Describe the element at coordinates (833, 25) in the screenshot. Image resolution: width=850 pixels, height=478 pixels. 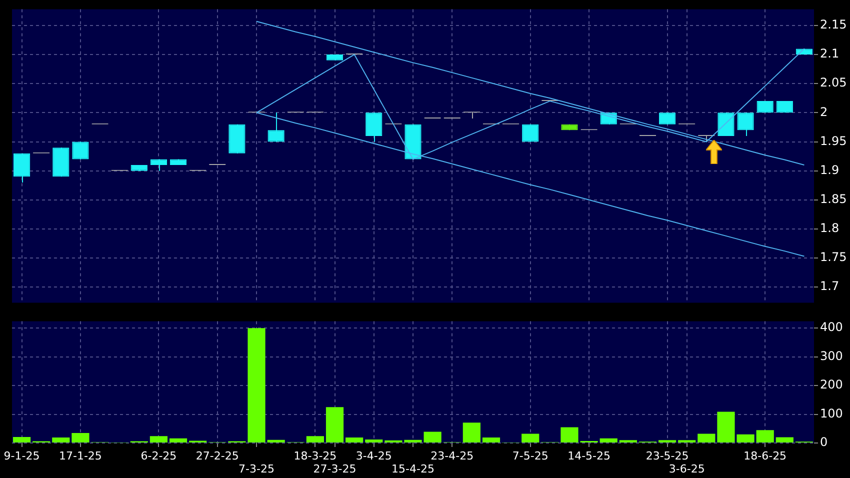
I see `y-tick-label: 2.15` at that location.